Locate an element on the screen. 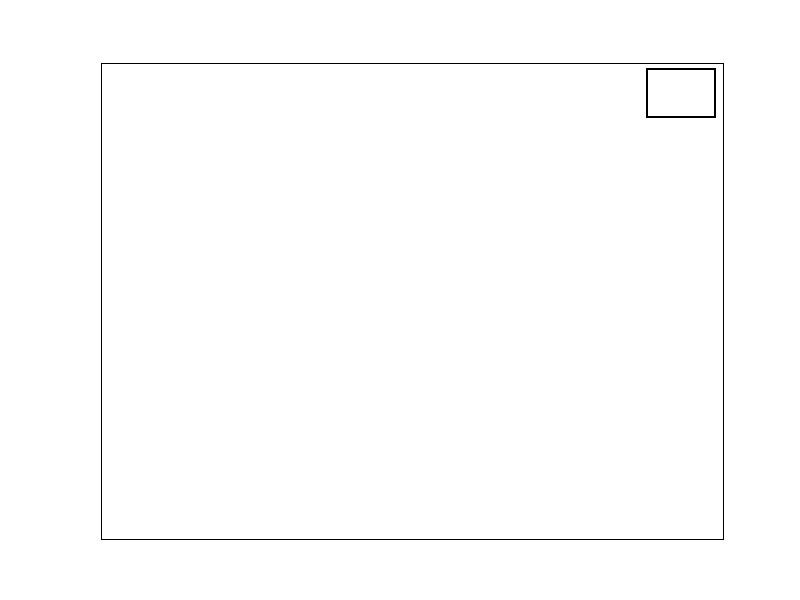  legend-swatch-fp-icon is located at coordinates (667, 104).